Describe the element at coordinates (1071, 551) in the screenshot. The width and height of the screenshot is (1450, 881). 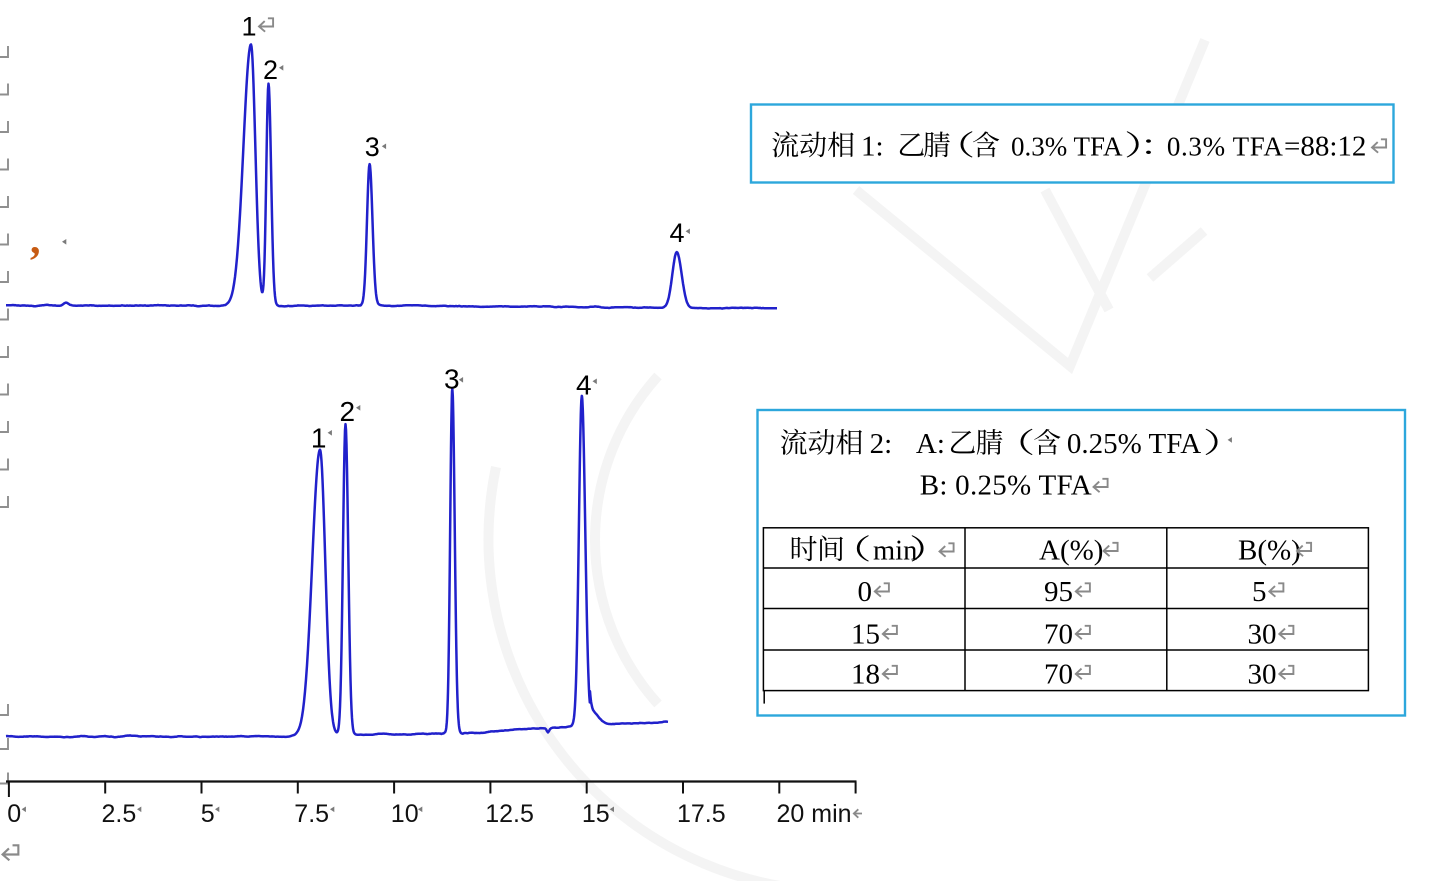
I see `svg-text: A(%)` at that location.